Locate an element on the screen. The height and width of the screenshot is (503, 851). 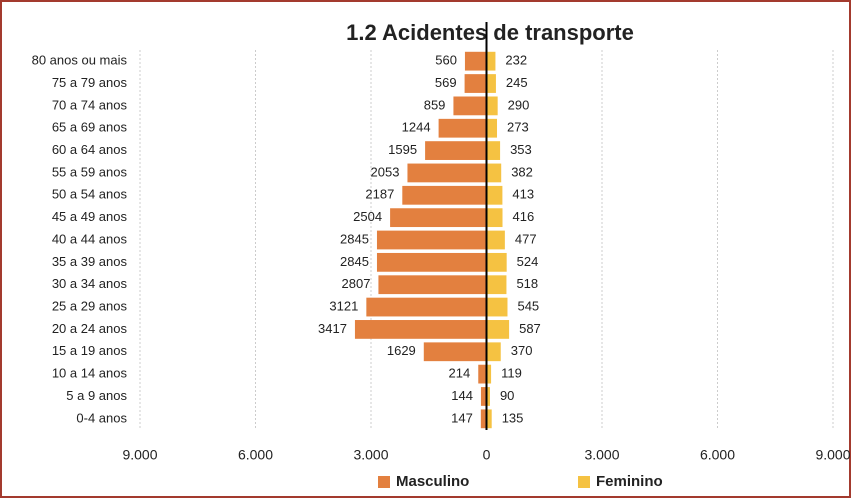
data-label: 290 is located at coordinates (519, 104).